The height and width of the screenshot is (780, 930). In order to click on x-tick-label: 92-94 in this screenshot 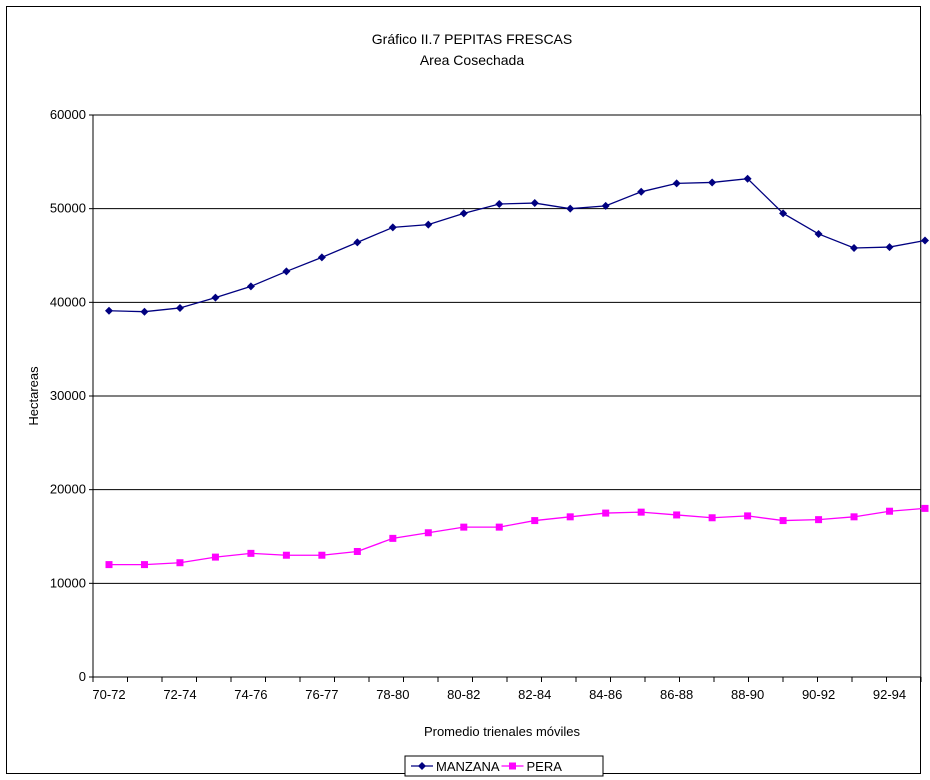, I will do `click(889, 694)`.